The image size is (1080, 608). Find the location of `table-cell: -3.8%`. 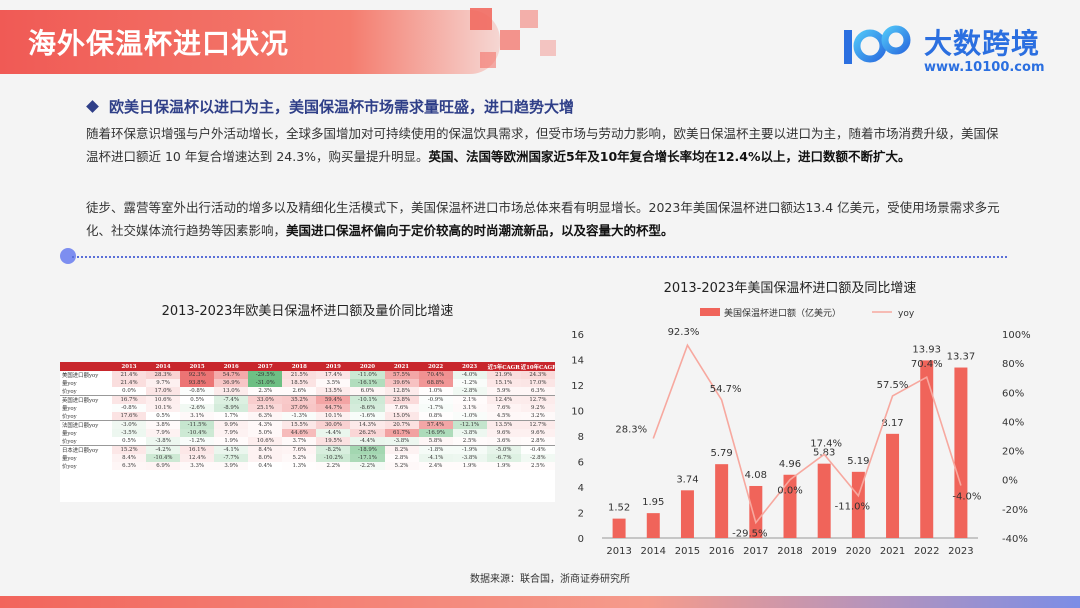

table-cell: -3.8% is located at coordinates (401, 441).